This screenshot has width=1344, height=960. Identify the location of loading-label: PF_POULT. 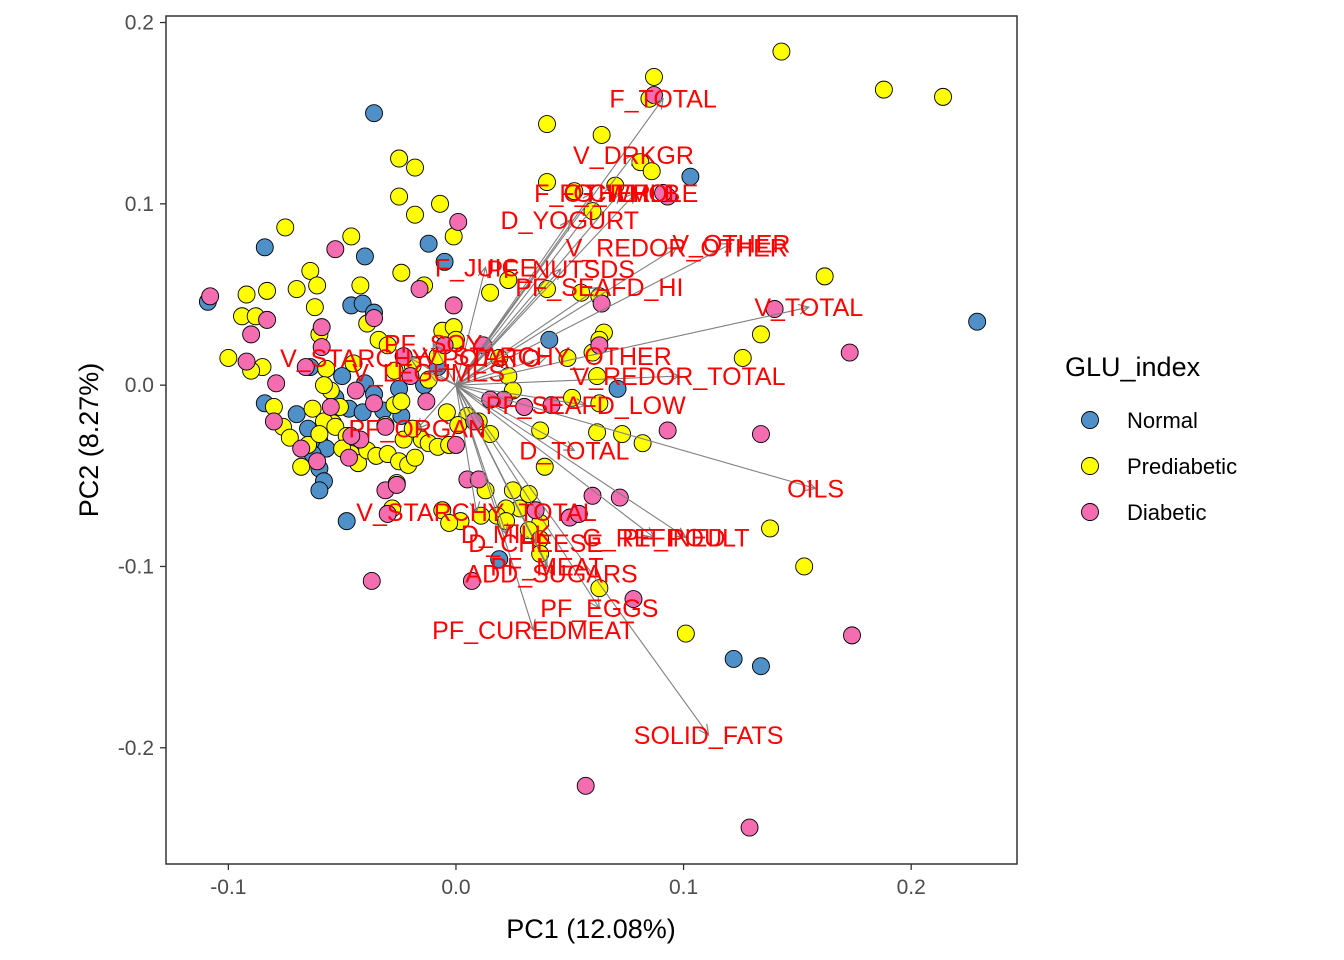
(685, 538).